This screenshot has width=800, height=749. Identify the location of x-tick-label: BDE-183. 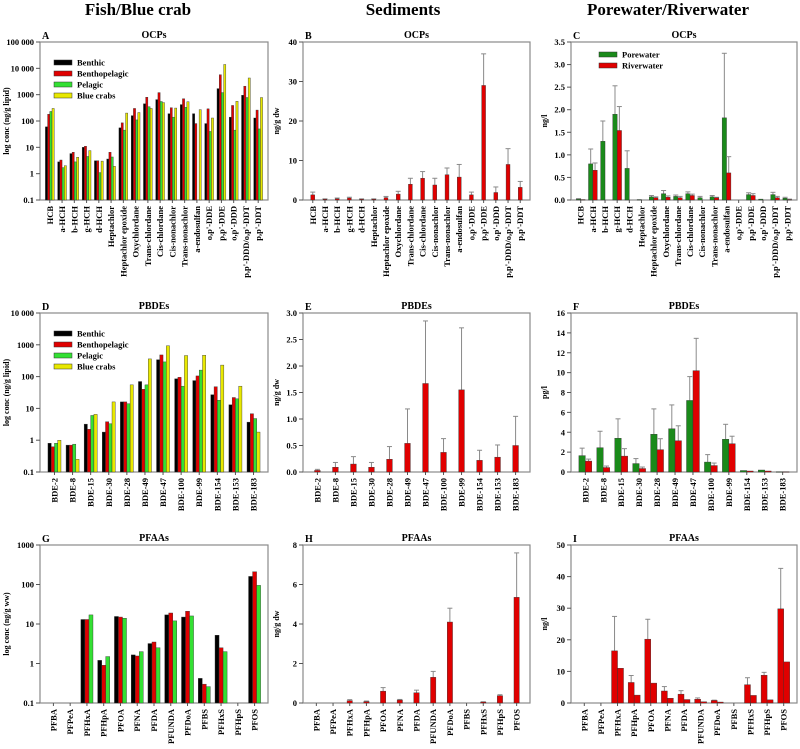
(783, 494).